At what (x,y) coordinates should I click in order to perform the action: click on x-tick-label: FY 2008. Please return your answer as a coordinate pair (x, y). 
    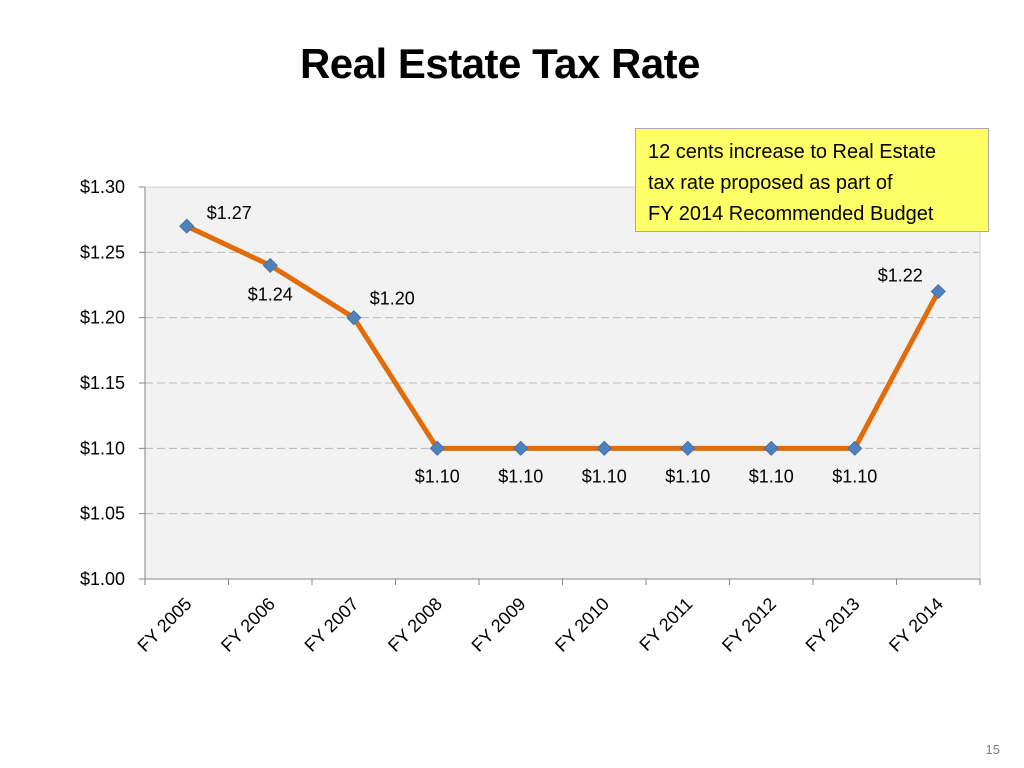
    Looking at the image, I should click on (415, 625).